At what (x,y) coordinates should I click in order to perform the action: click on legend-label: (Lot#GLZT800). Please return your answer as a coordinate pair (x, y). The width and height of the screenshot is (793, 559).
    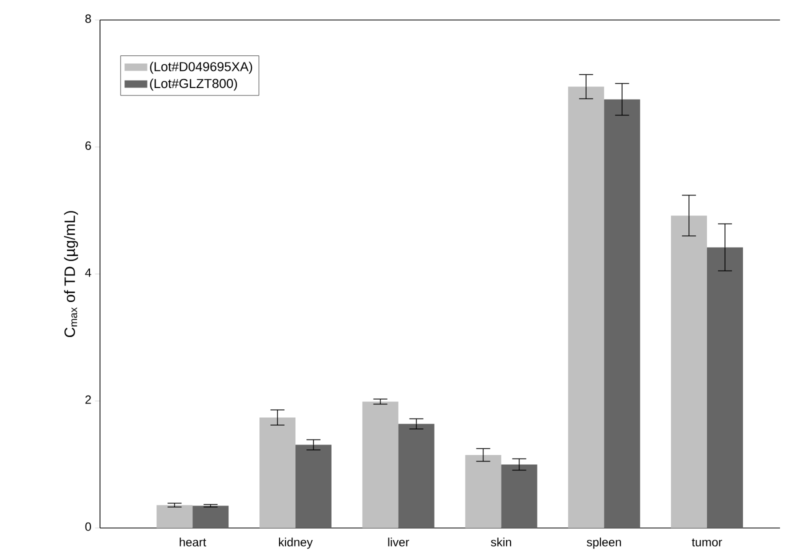
    Looking at the image, I should click on (193, 84).